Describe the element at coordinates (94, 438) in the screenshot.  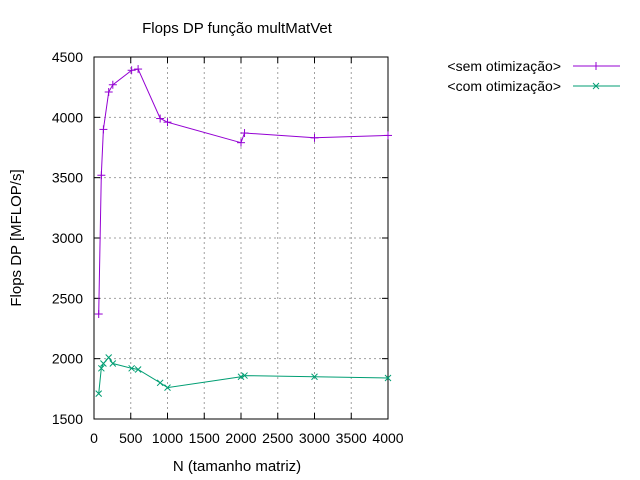
I see `x-tick-label: 0` at that location.